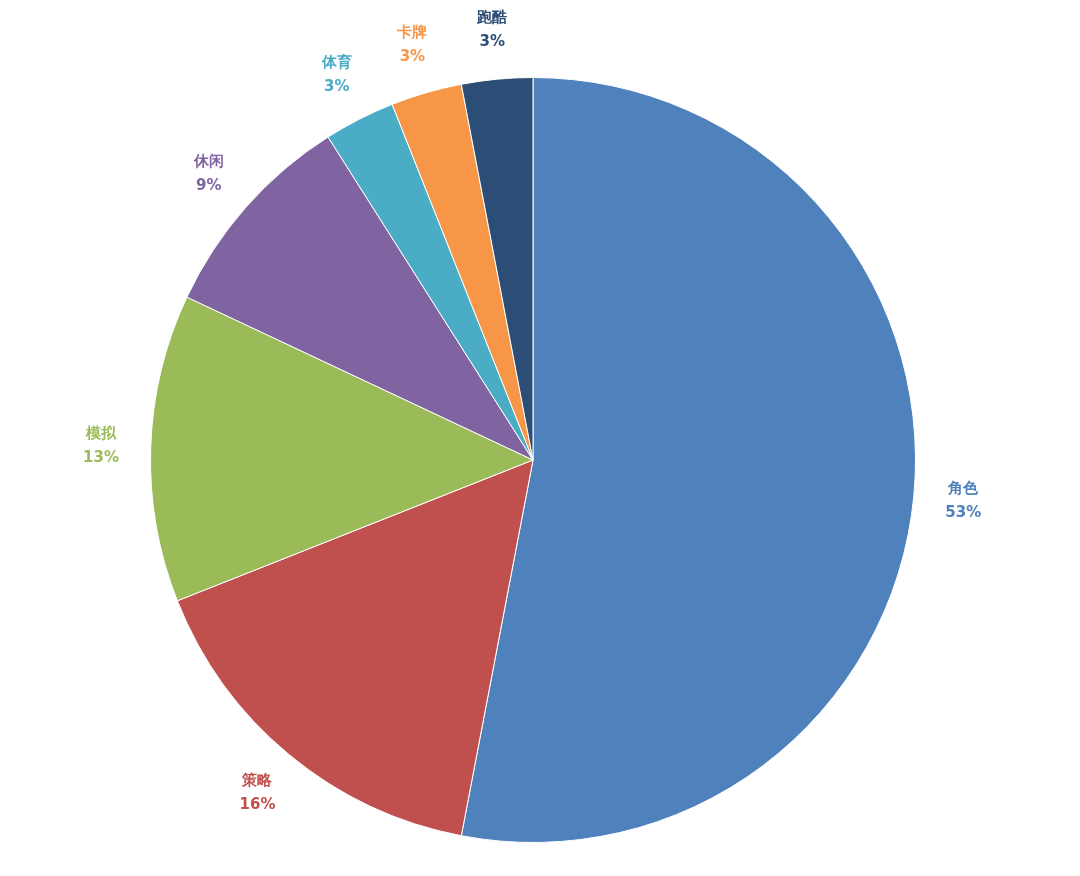 This screenshot has height=876, width=1080. Describe the element at coordinates (963, 487) in the screenshot. I see `slice-label: 角色` at that location.